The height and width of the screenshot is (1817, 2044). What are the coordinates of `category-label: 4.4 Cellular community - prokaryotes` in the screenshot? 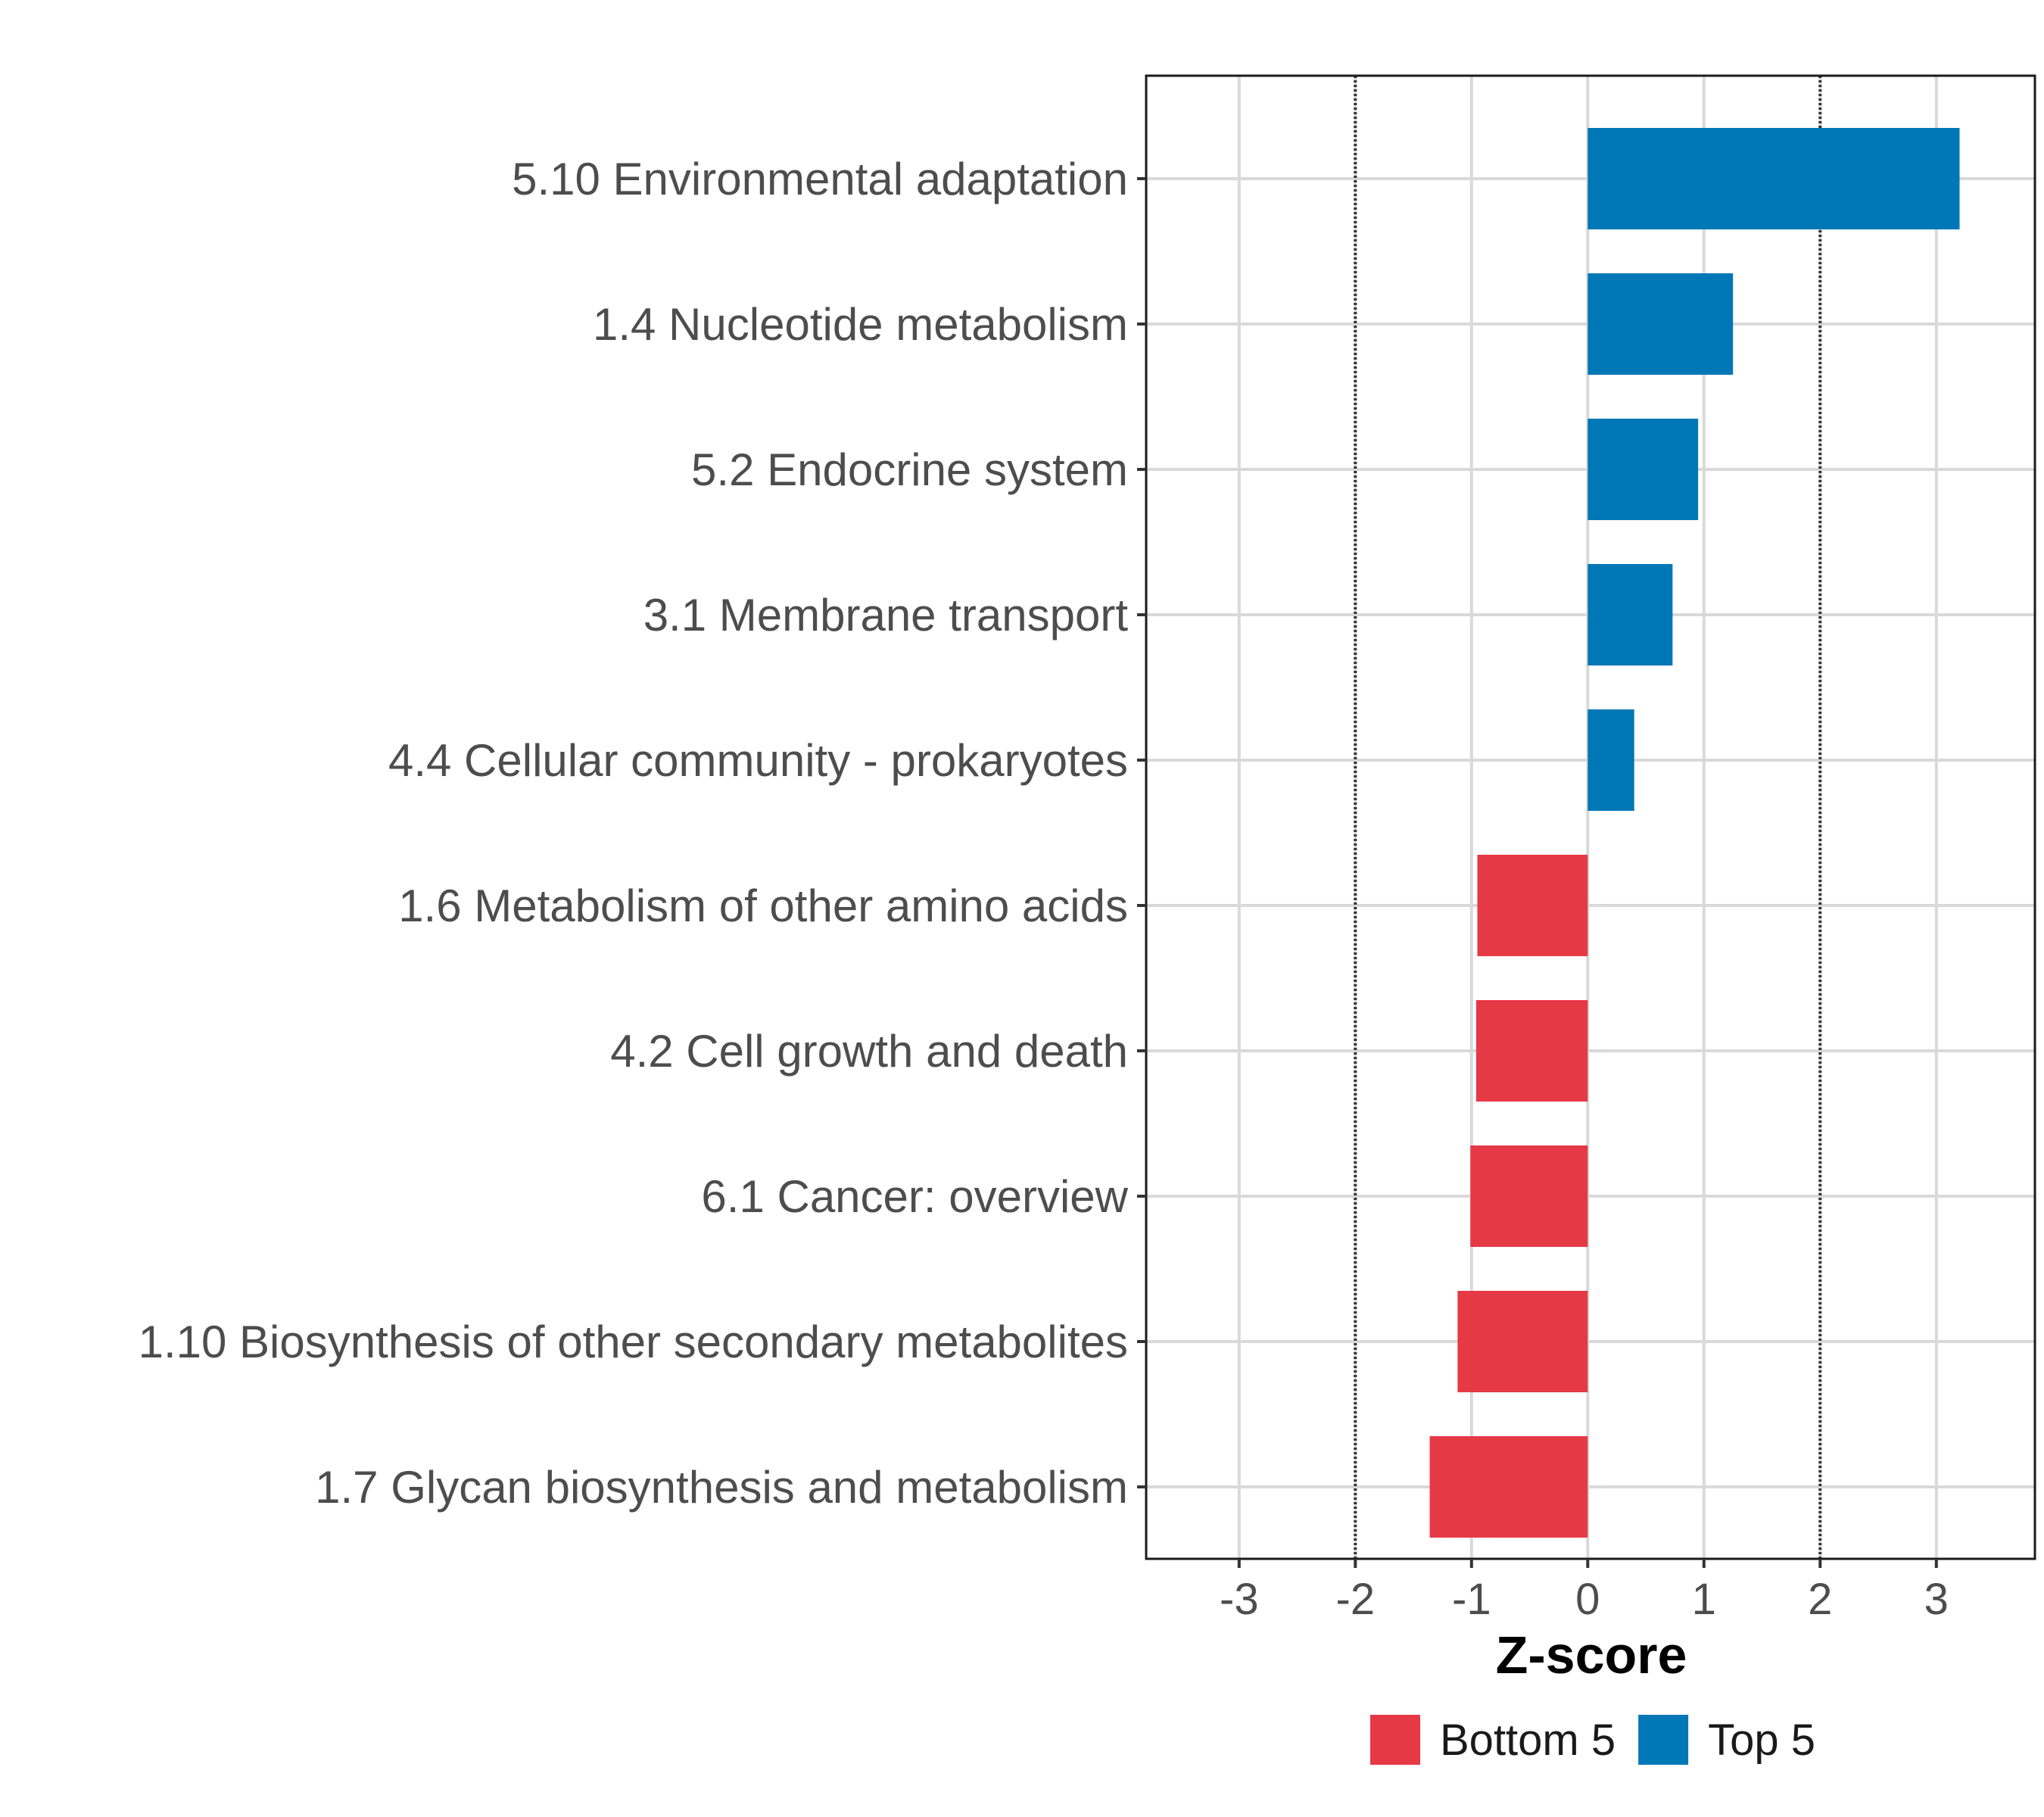 It's located at (758, 760).